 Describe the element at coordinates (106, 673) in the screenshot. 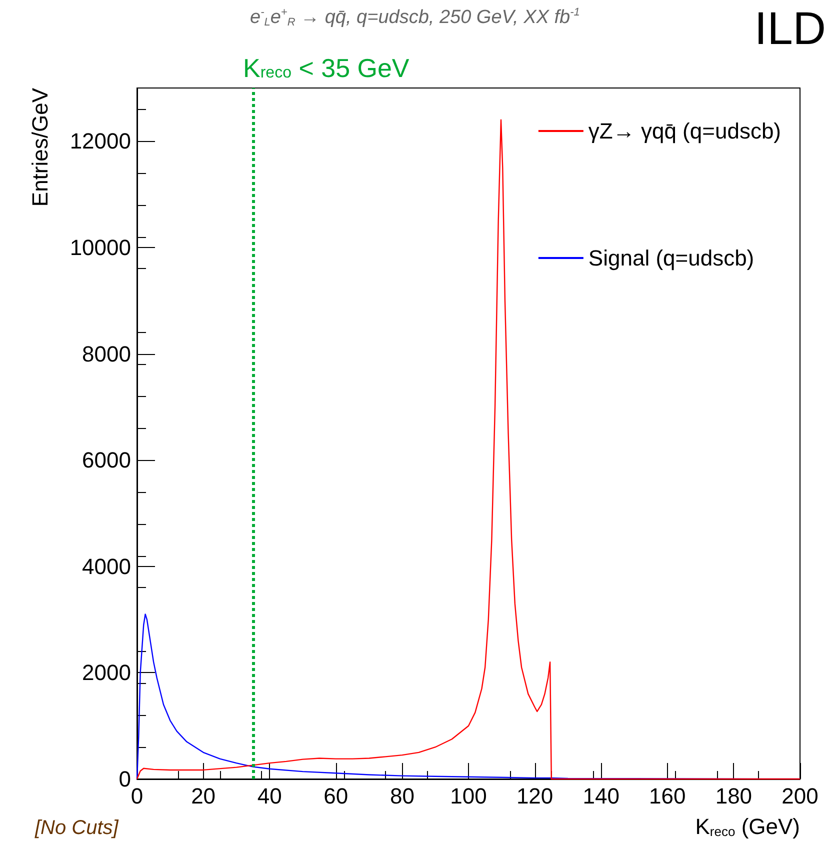

I see `y-tick-label: 2000` at that location.